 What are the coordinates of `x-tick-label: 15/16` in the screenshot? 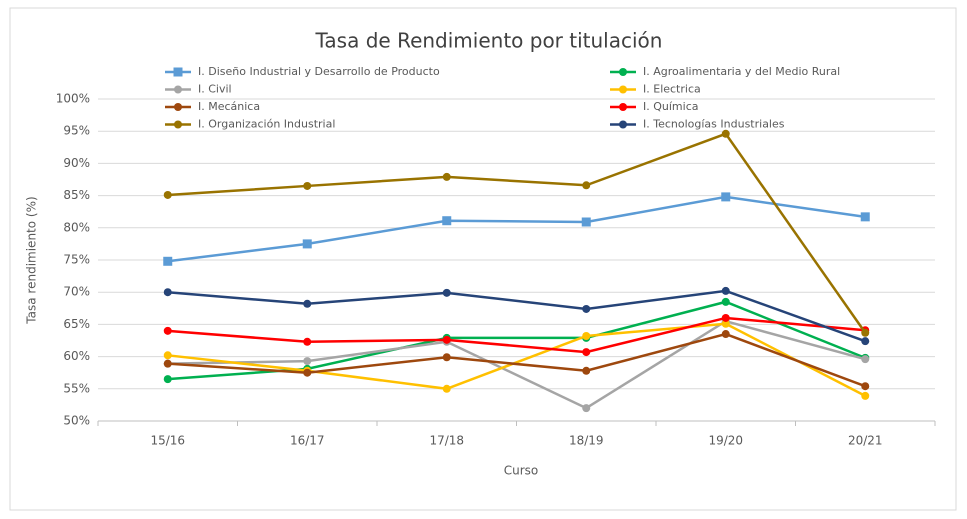 It's located at (167, 441).